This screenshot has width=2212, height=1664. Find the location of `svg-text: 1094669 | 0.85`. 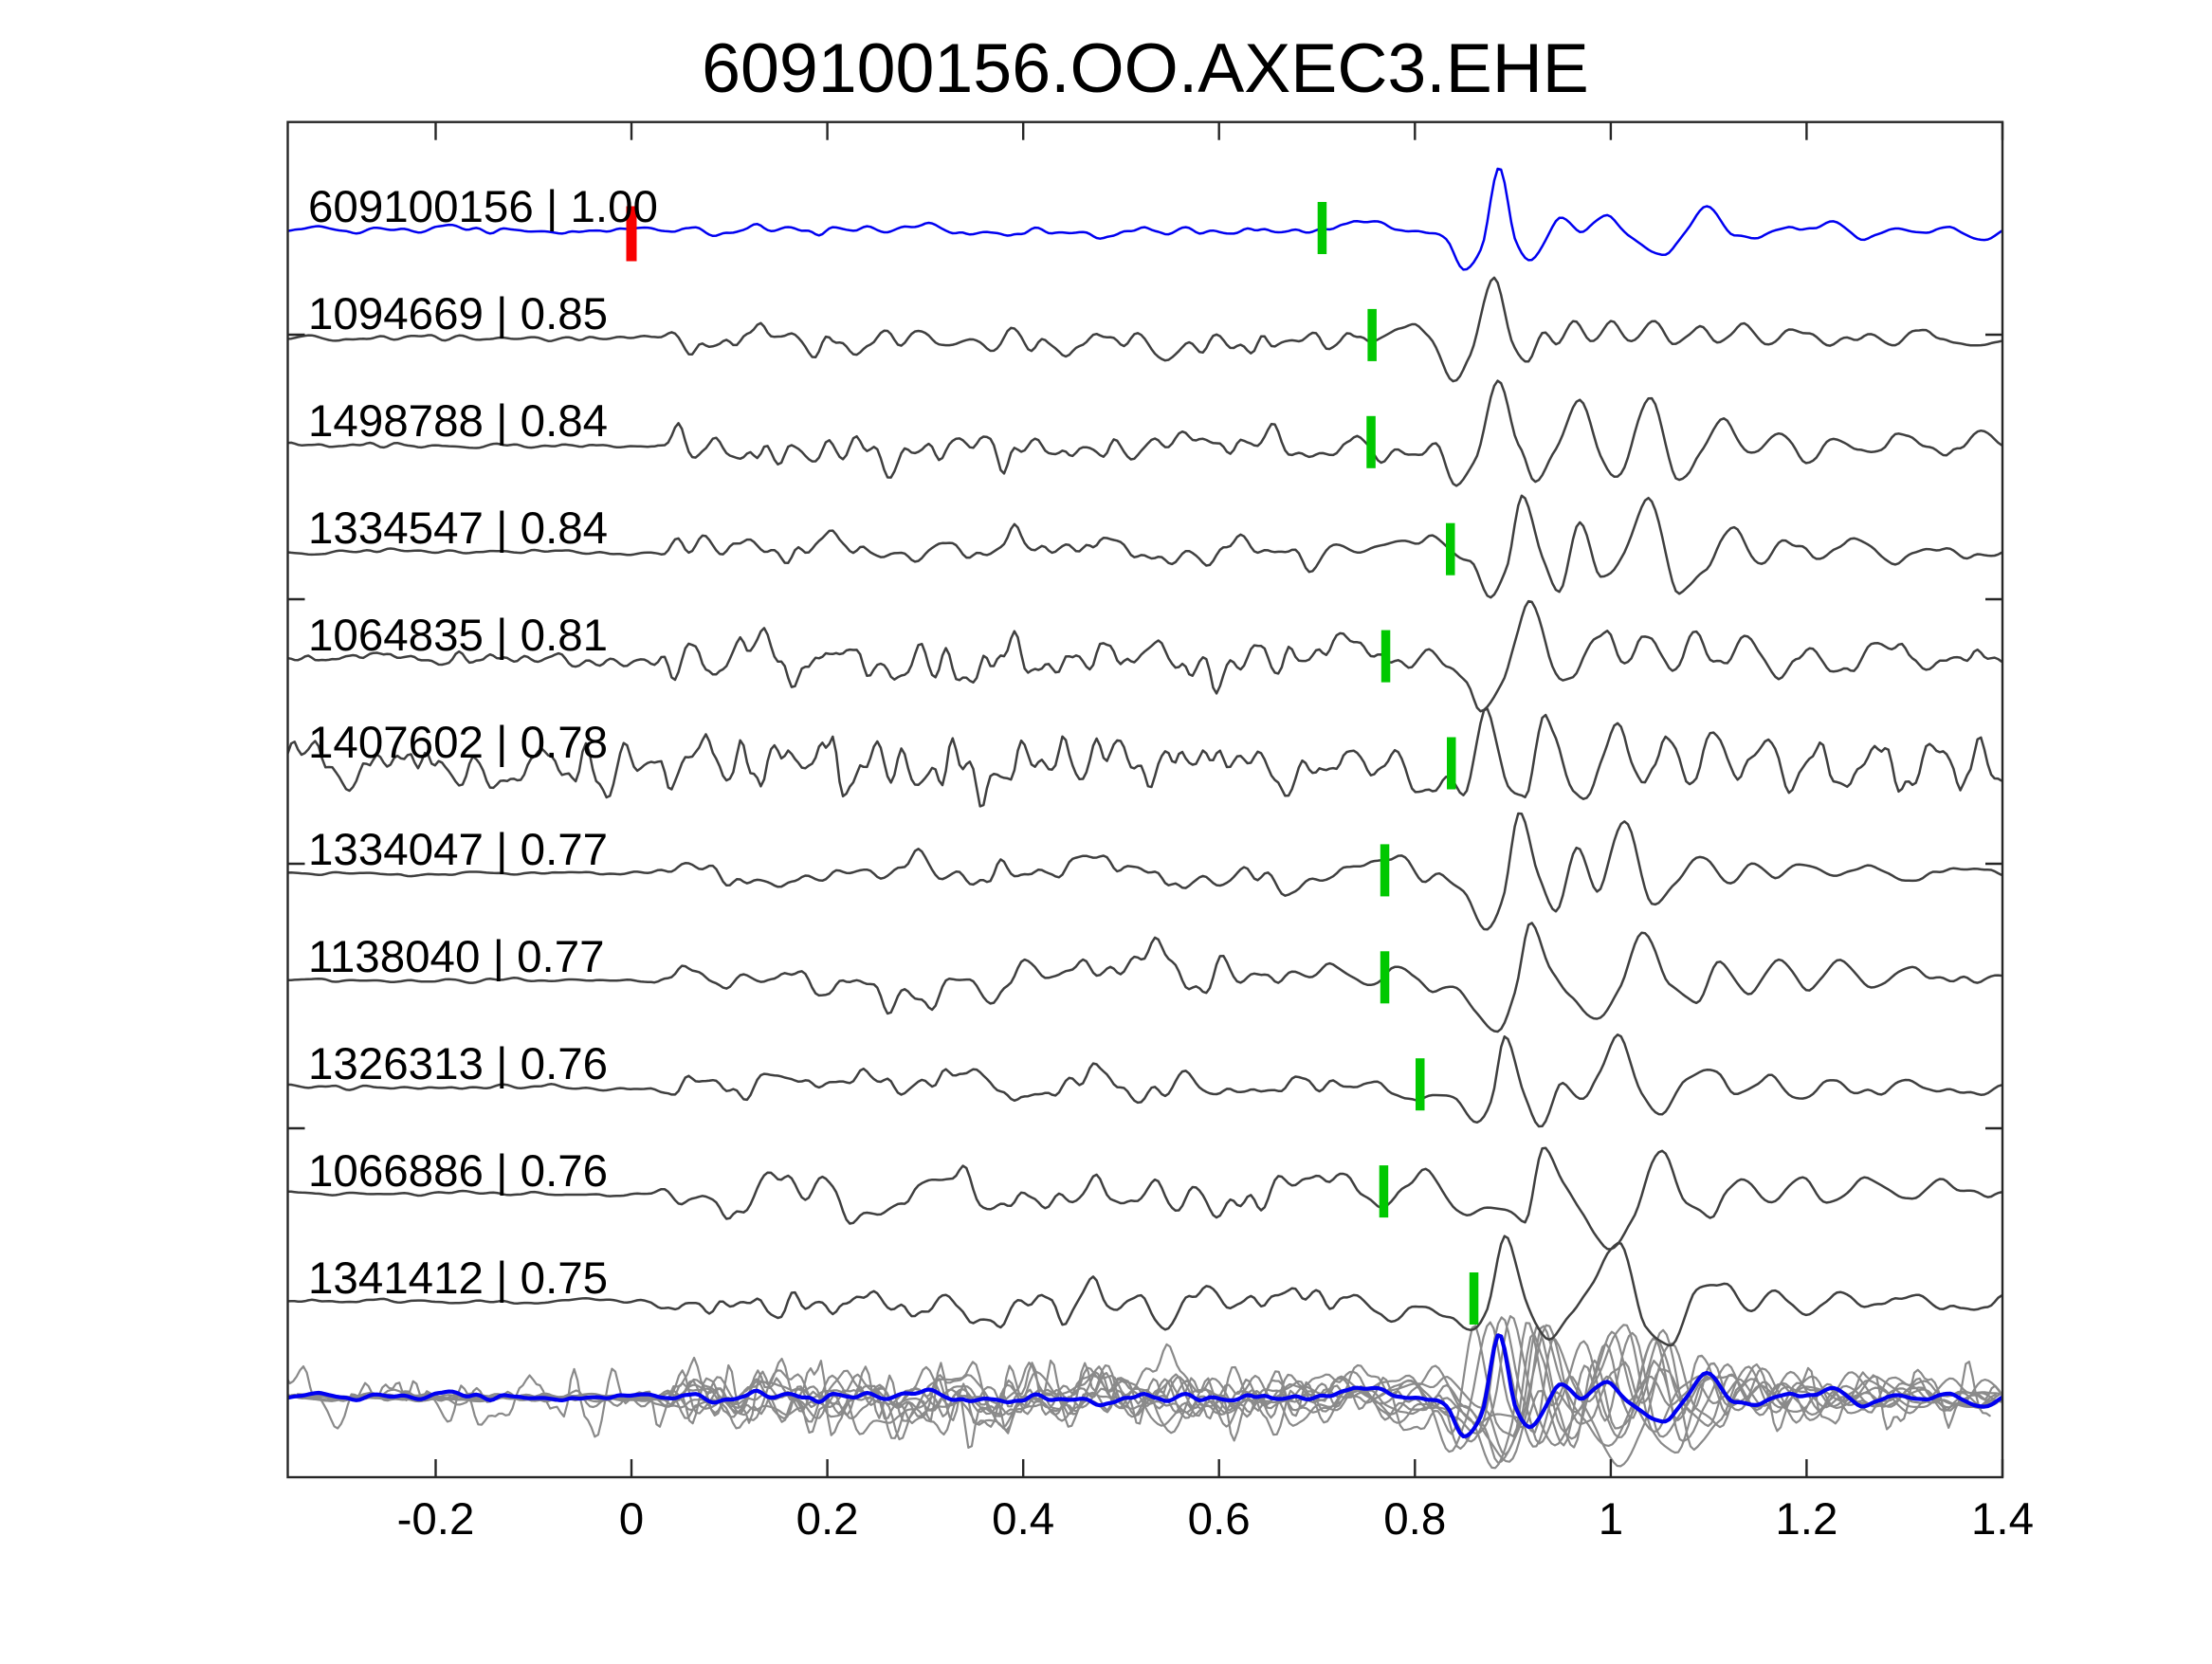

svg-text: 1094669 | 0.85 is located at coordinates (458, 314).